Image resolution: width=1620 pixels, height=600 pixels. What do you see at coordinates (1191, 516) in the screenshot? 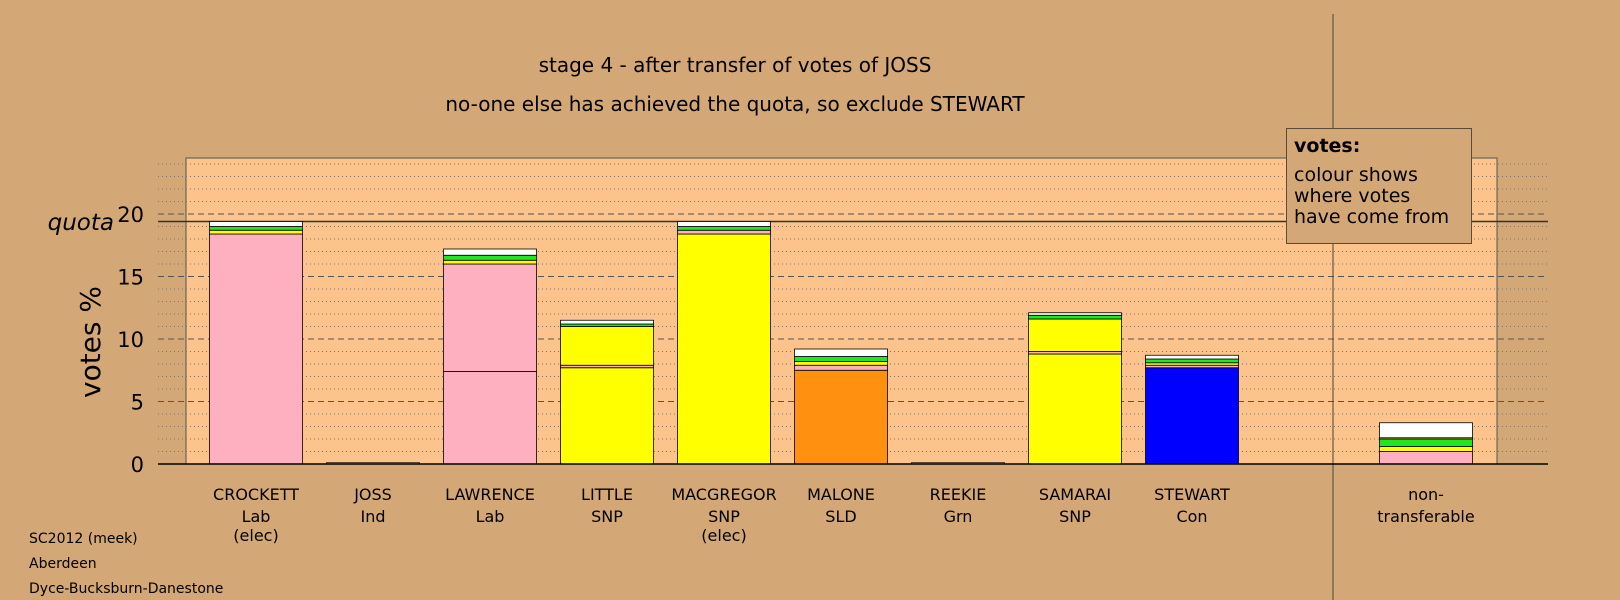
I see `x-tick-party: Con` at bounding box center [1191, 516].